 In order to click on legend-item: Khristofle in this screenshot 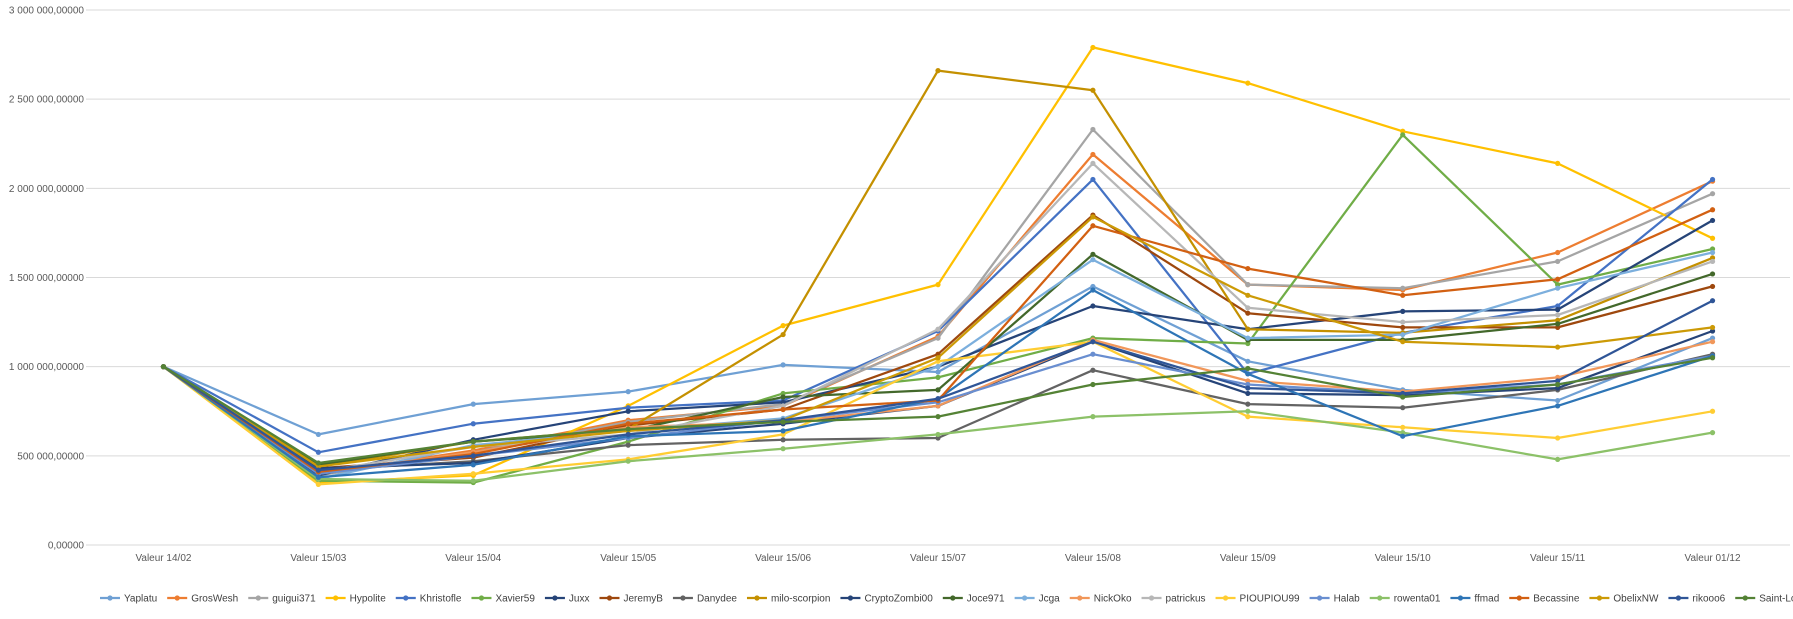, I will do `click(428, 599)`.